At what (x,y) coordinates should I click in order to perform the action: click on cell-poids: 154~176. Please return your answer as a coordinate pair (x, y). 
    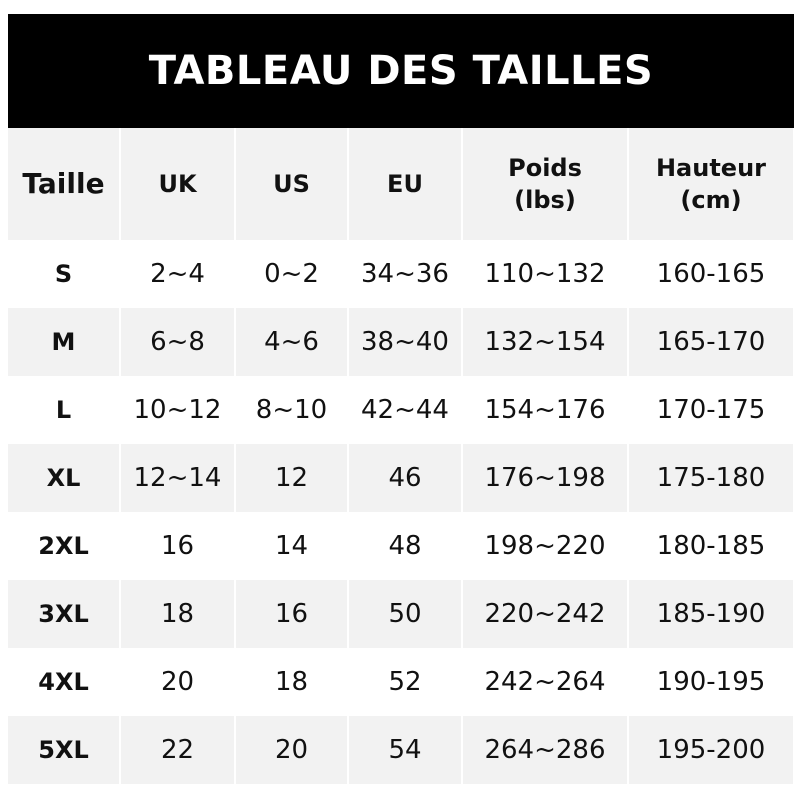
    Looking at the image, I should click on (545, 410).